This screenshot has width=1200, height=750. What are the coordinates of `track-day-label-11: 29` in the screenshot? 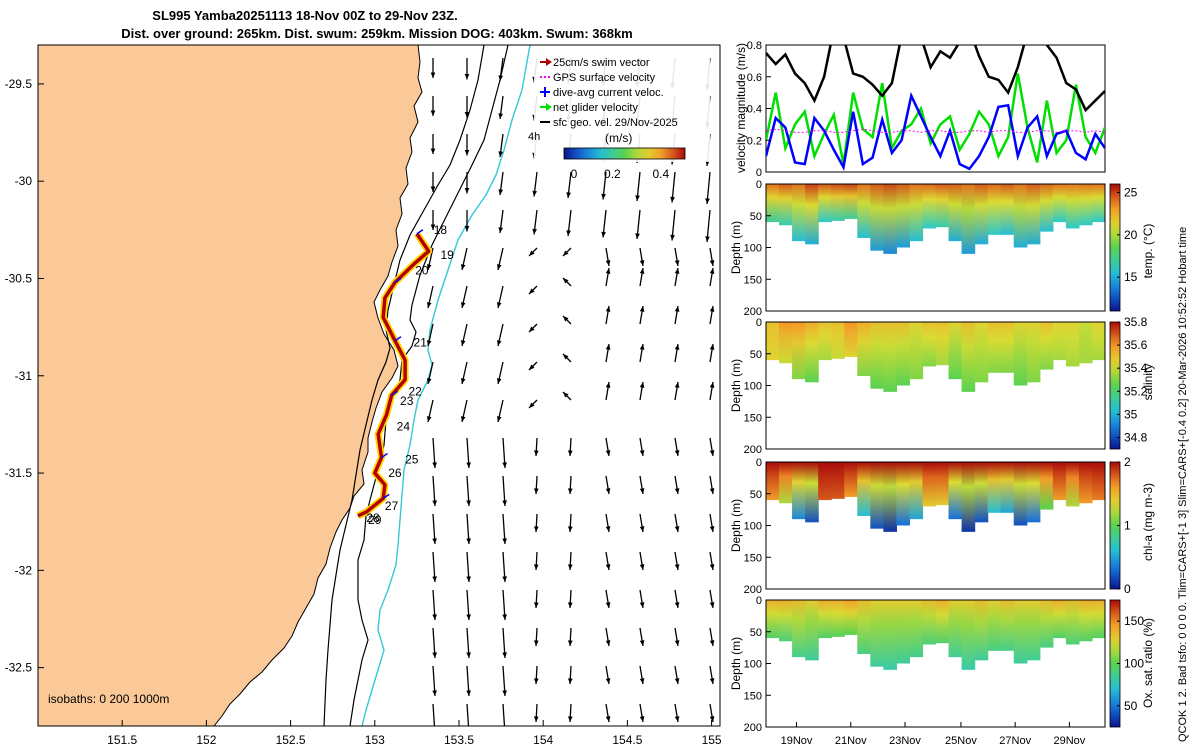 It's located at (375, 520).